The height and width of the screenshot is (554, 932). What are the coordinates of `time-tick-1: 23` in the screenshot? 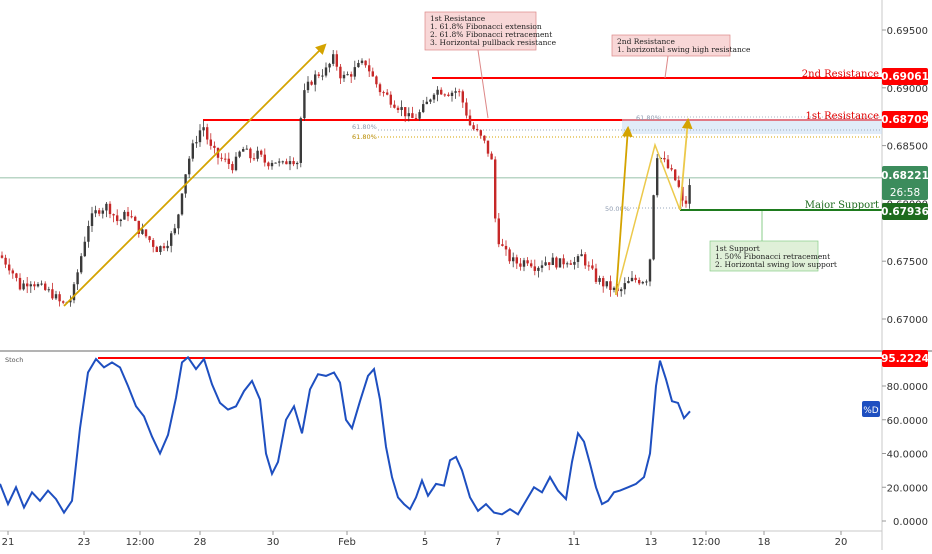 It's located at (84, 542).